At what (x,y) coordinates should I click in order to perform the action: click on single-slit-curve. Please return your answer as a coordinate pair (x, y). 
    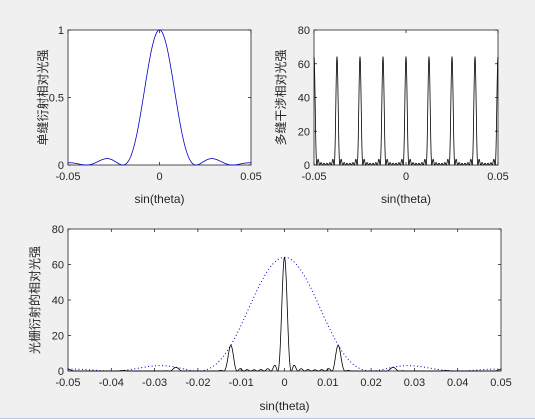
    Looking at the image, I should click on (159, 97).